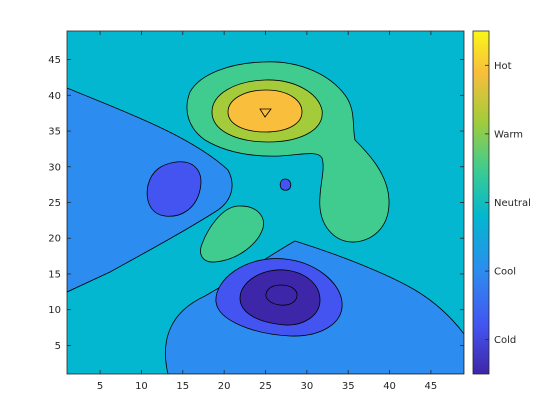  I want to click on colorbar-label: Warm, so click(508, 134).